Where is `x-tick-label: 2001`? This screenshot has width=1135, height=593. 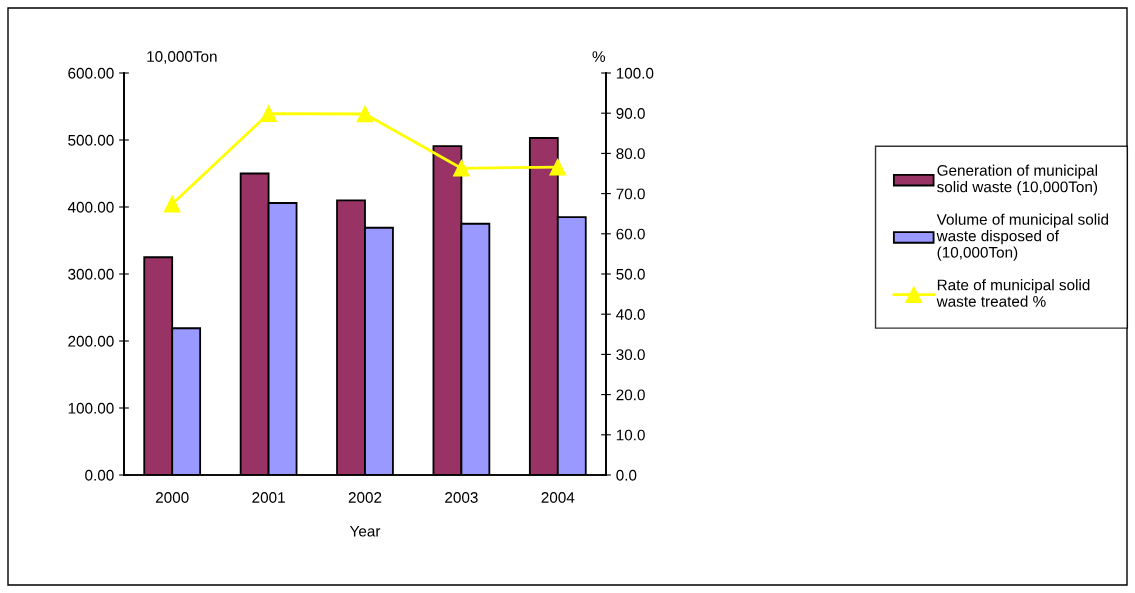 x-tick-label: 2001 is located at coordinates (268, 497).